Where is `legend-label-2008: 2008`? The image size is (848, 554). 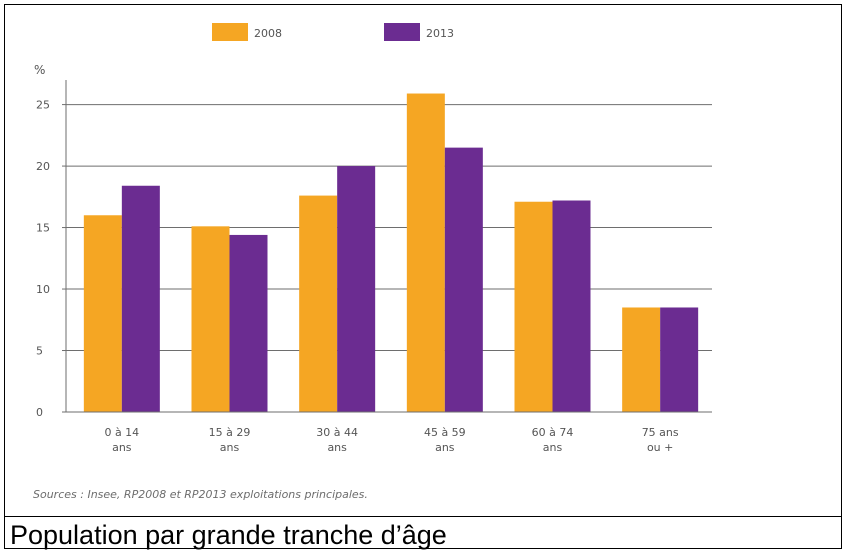
legend-label-2008: 2008 is located at coordinates (268, 33).